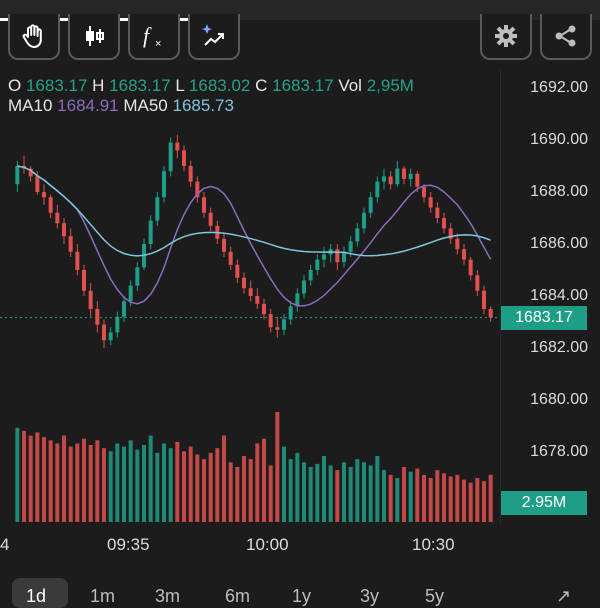 Image resolution: width=600 pixels, height=608 pixels. What do you see at coordinates (94, 37) in the screenshot?
I see `candlestick-button` at bounding box center [94, 37].